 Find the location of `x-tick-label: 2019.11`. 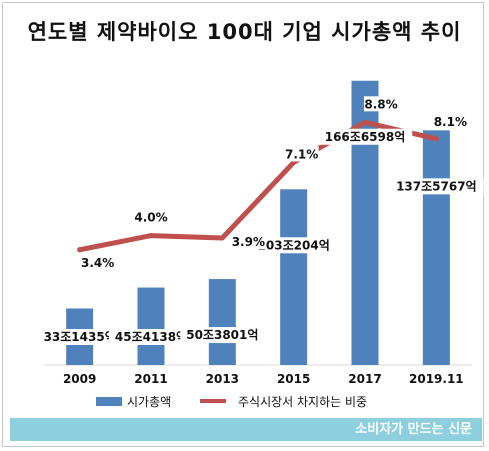

x-tick-label: 2019.11 is located at coordinates (436, 379).